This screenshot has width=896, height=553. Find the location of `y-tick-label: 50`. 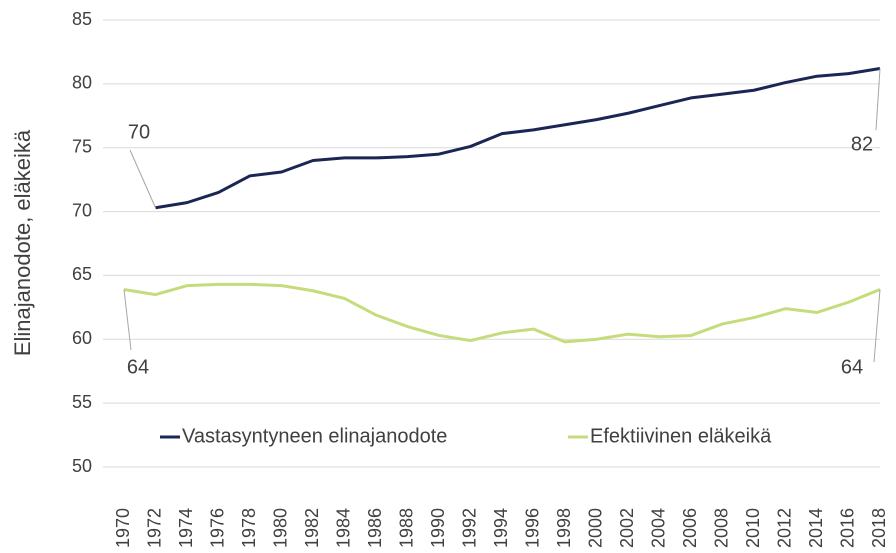

y-tick-label: 50 is located at coordinates (82, 466).